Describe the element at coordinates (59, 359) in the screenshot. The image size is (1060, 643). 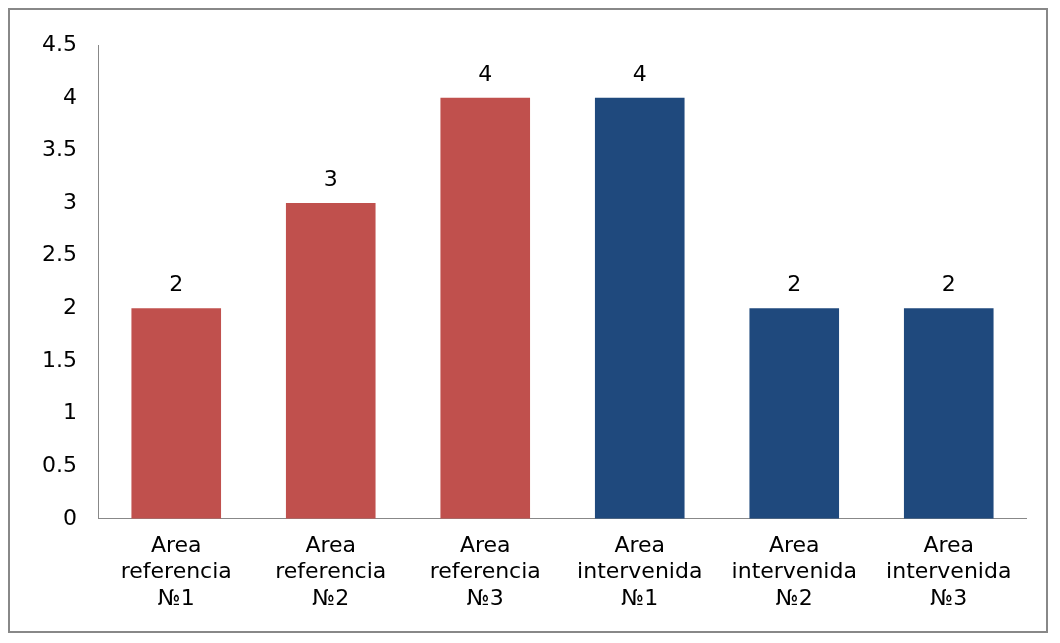
I see `y-tick-label: 1.5` at that location.